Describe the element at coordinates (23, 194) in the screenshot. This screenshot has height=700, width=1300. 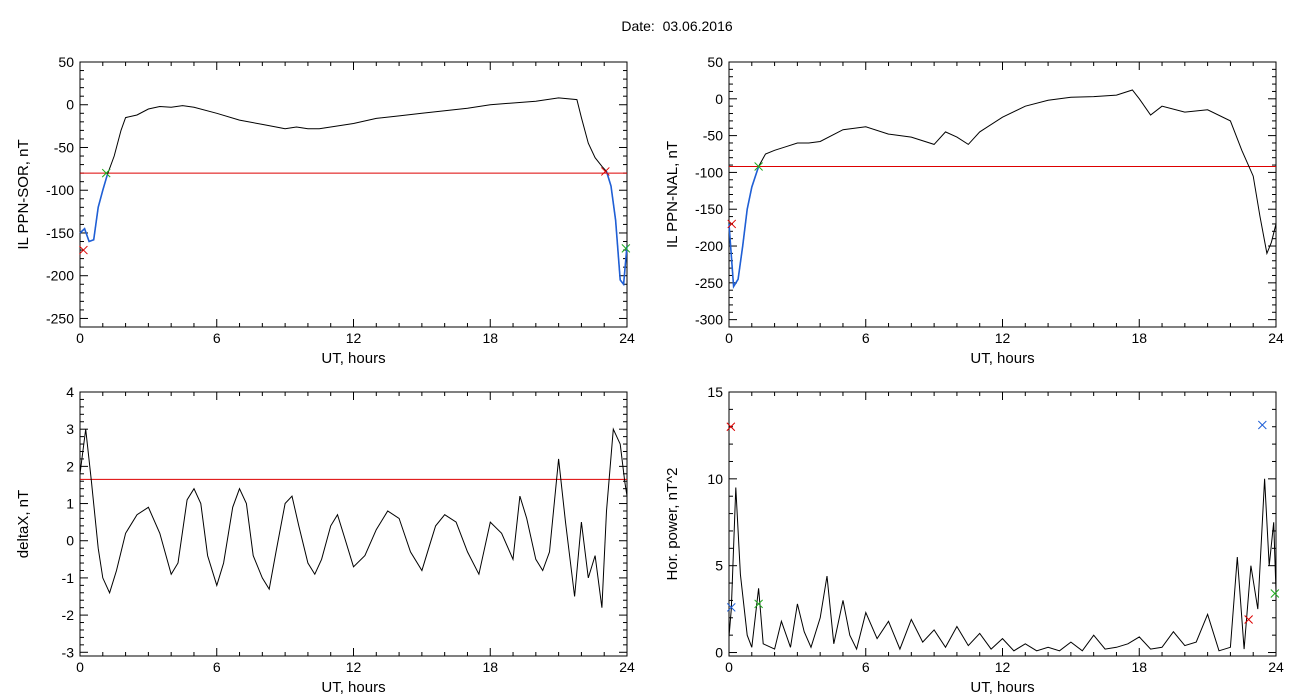
I see `y-axis-title: IL PPN-SOR, nT` at that location.